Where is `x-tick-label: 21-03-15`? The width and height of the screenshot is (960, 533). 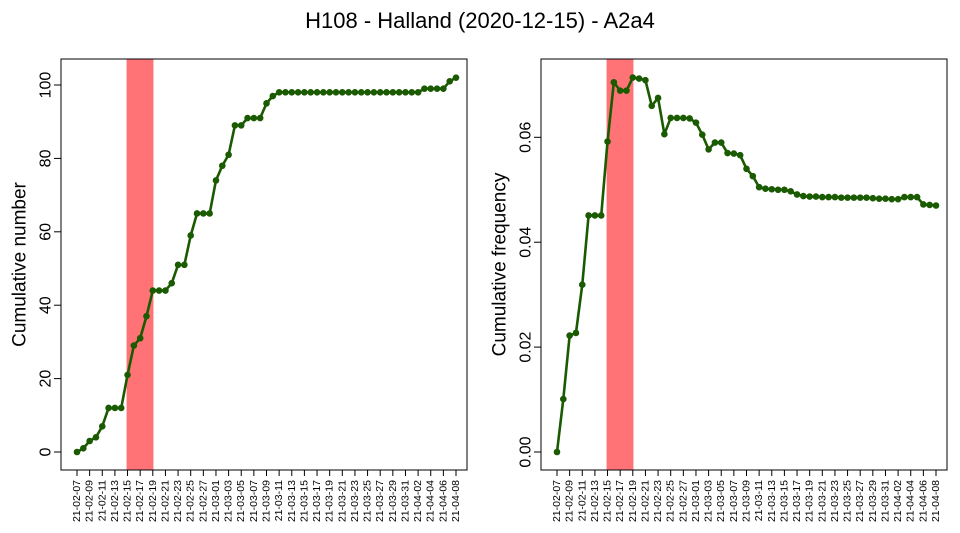 x-tick-label: 21-03-15 is located at coordinates (304, 501).